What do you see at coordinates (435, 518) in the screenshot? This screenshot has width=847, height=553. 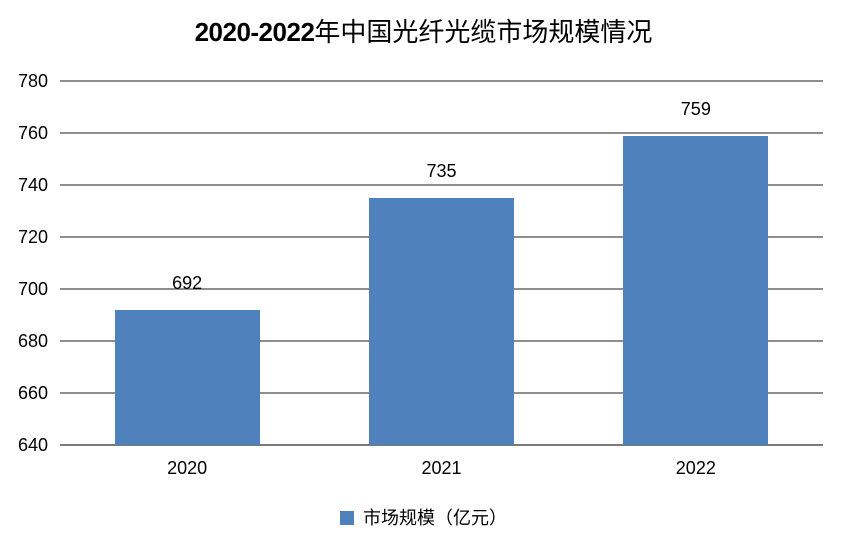 I see `legend-series-label: 市场规模（亿元）` at bounding box center [435, 518].